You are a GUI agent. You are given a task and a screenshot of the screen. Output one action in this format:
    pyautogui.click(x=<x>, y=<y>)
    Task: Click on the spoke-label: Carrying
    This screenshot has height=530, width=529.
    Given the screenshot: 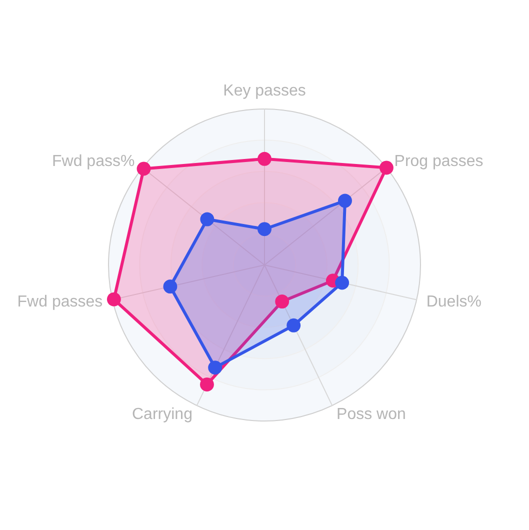 What is the action you would take?
    pyautogui.click(x=162, y=415)
    